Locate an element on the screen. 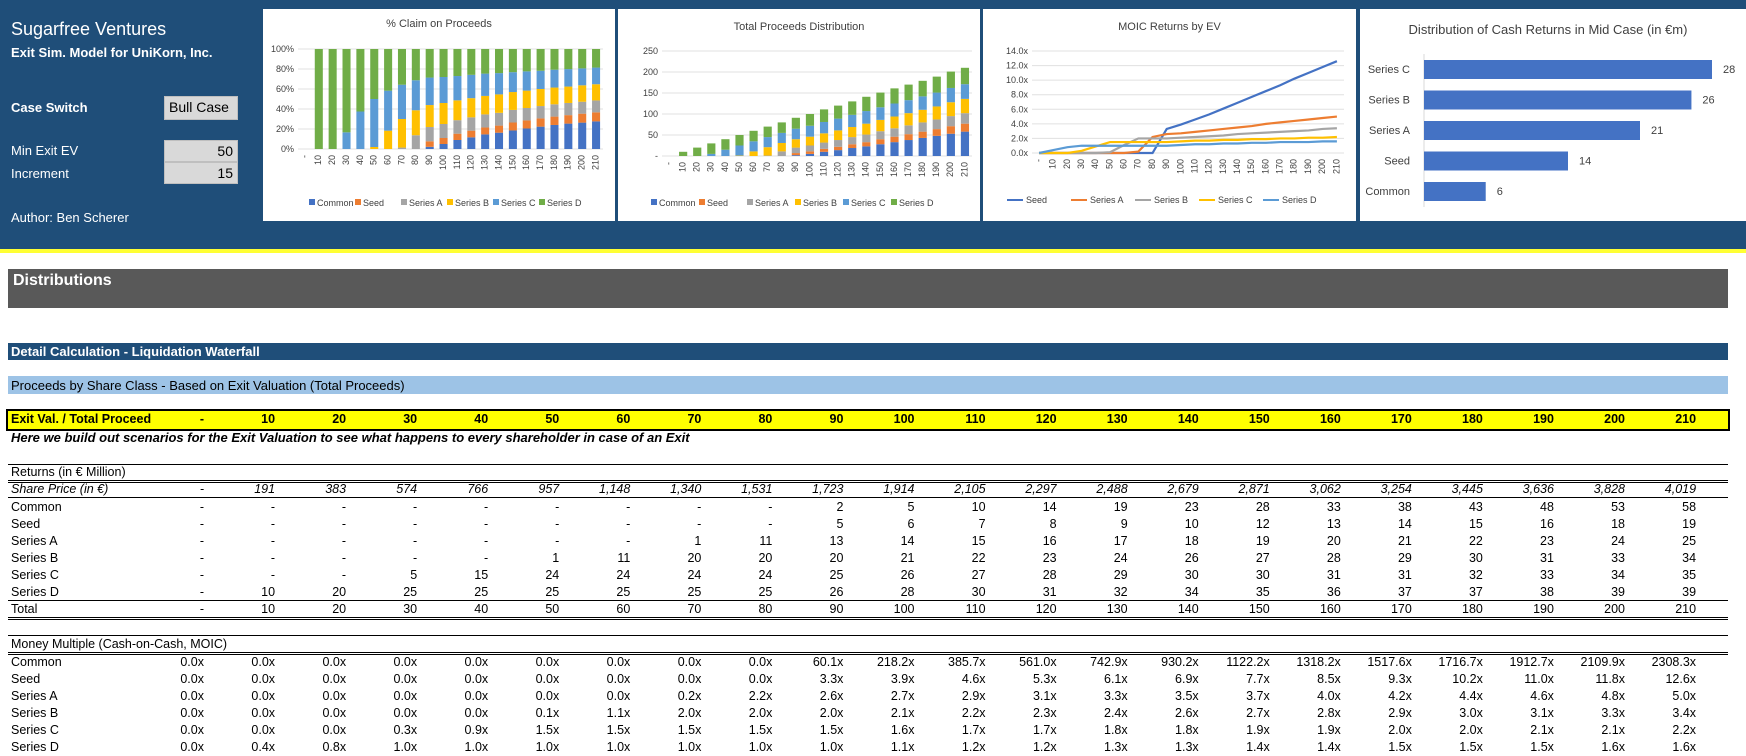 This screenshot has height=756, width=1746. returns-cell: 43 is located at coordinates (1475, 507).